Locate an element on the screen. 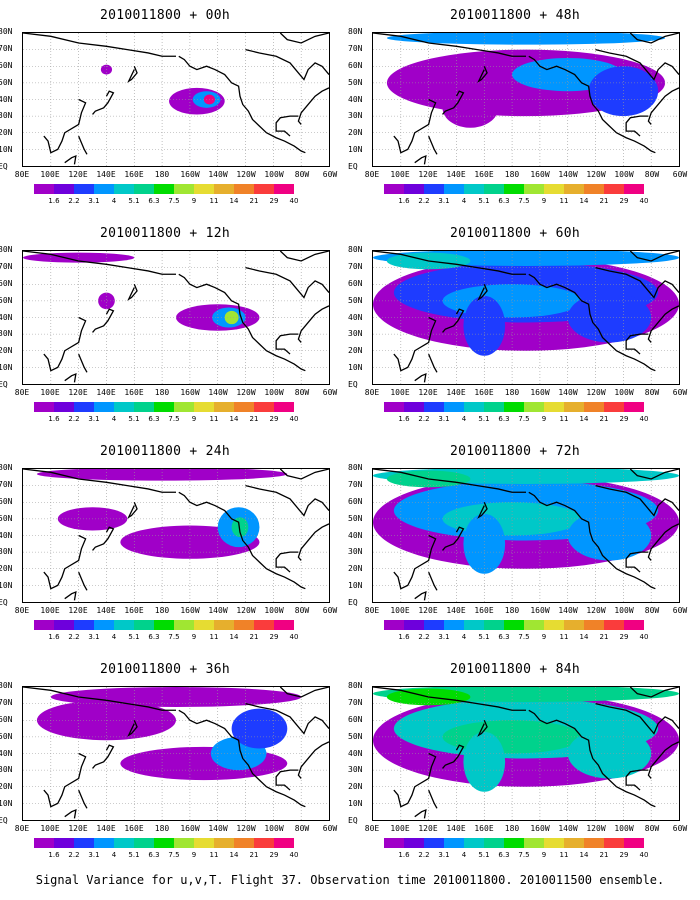 The width and height of the screenshot is (700, 900). colorbar-label: 11 is located at coordinates (564, 419).